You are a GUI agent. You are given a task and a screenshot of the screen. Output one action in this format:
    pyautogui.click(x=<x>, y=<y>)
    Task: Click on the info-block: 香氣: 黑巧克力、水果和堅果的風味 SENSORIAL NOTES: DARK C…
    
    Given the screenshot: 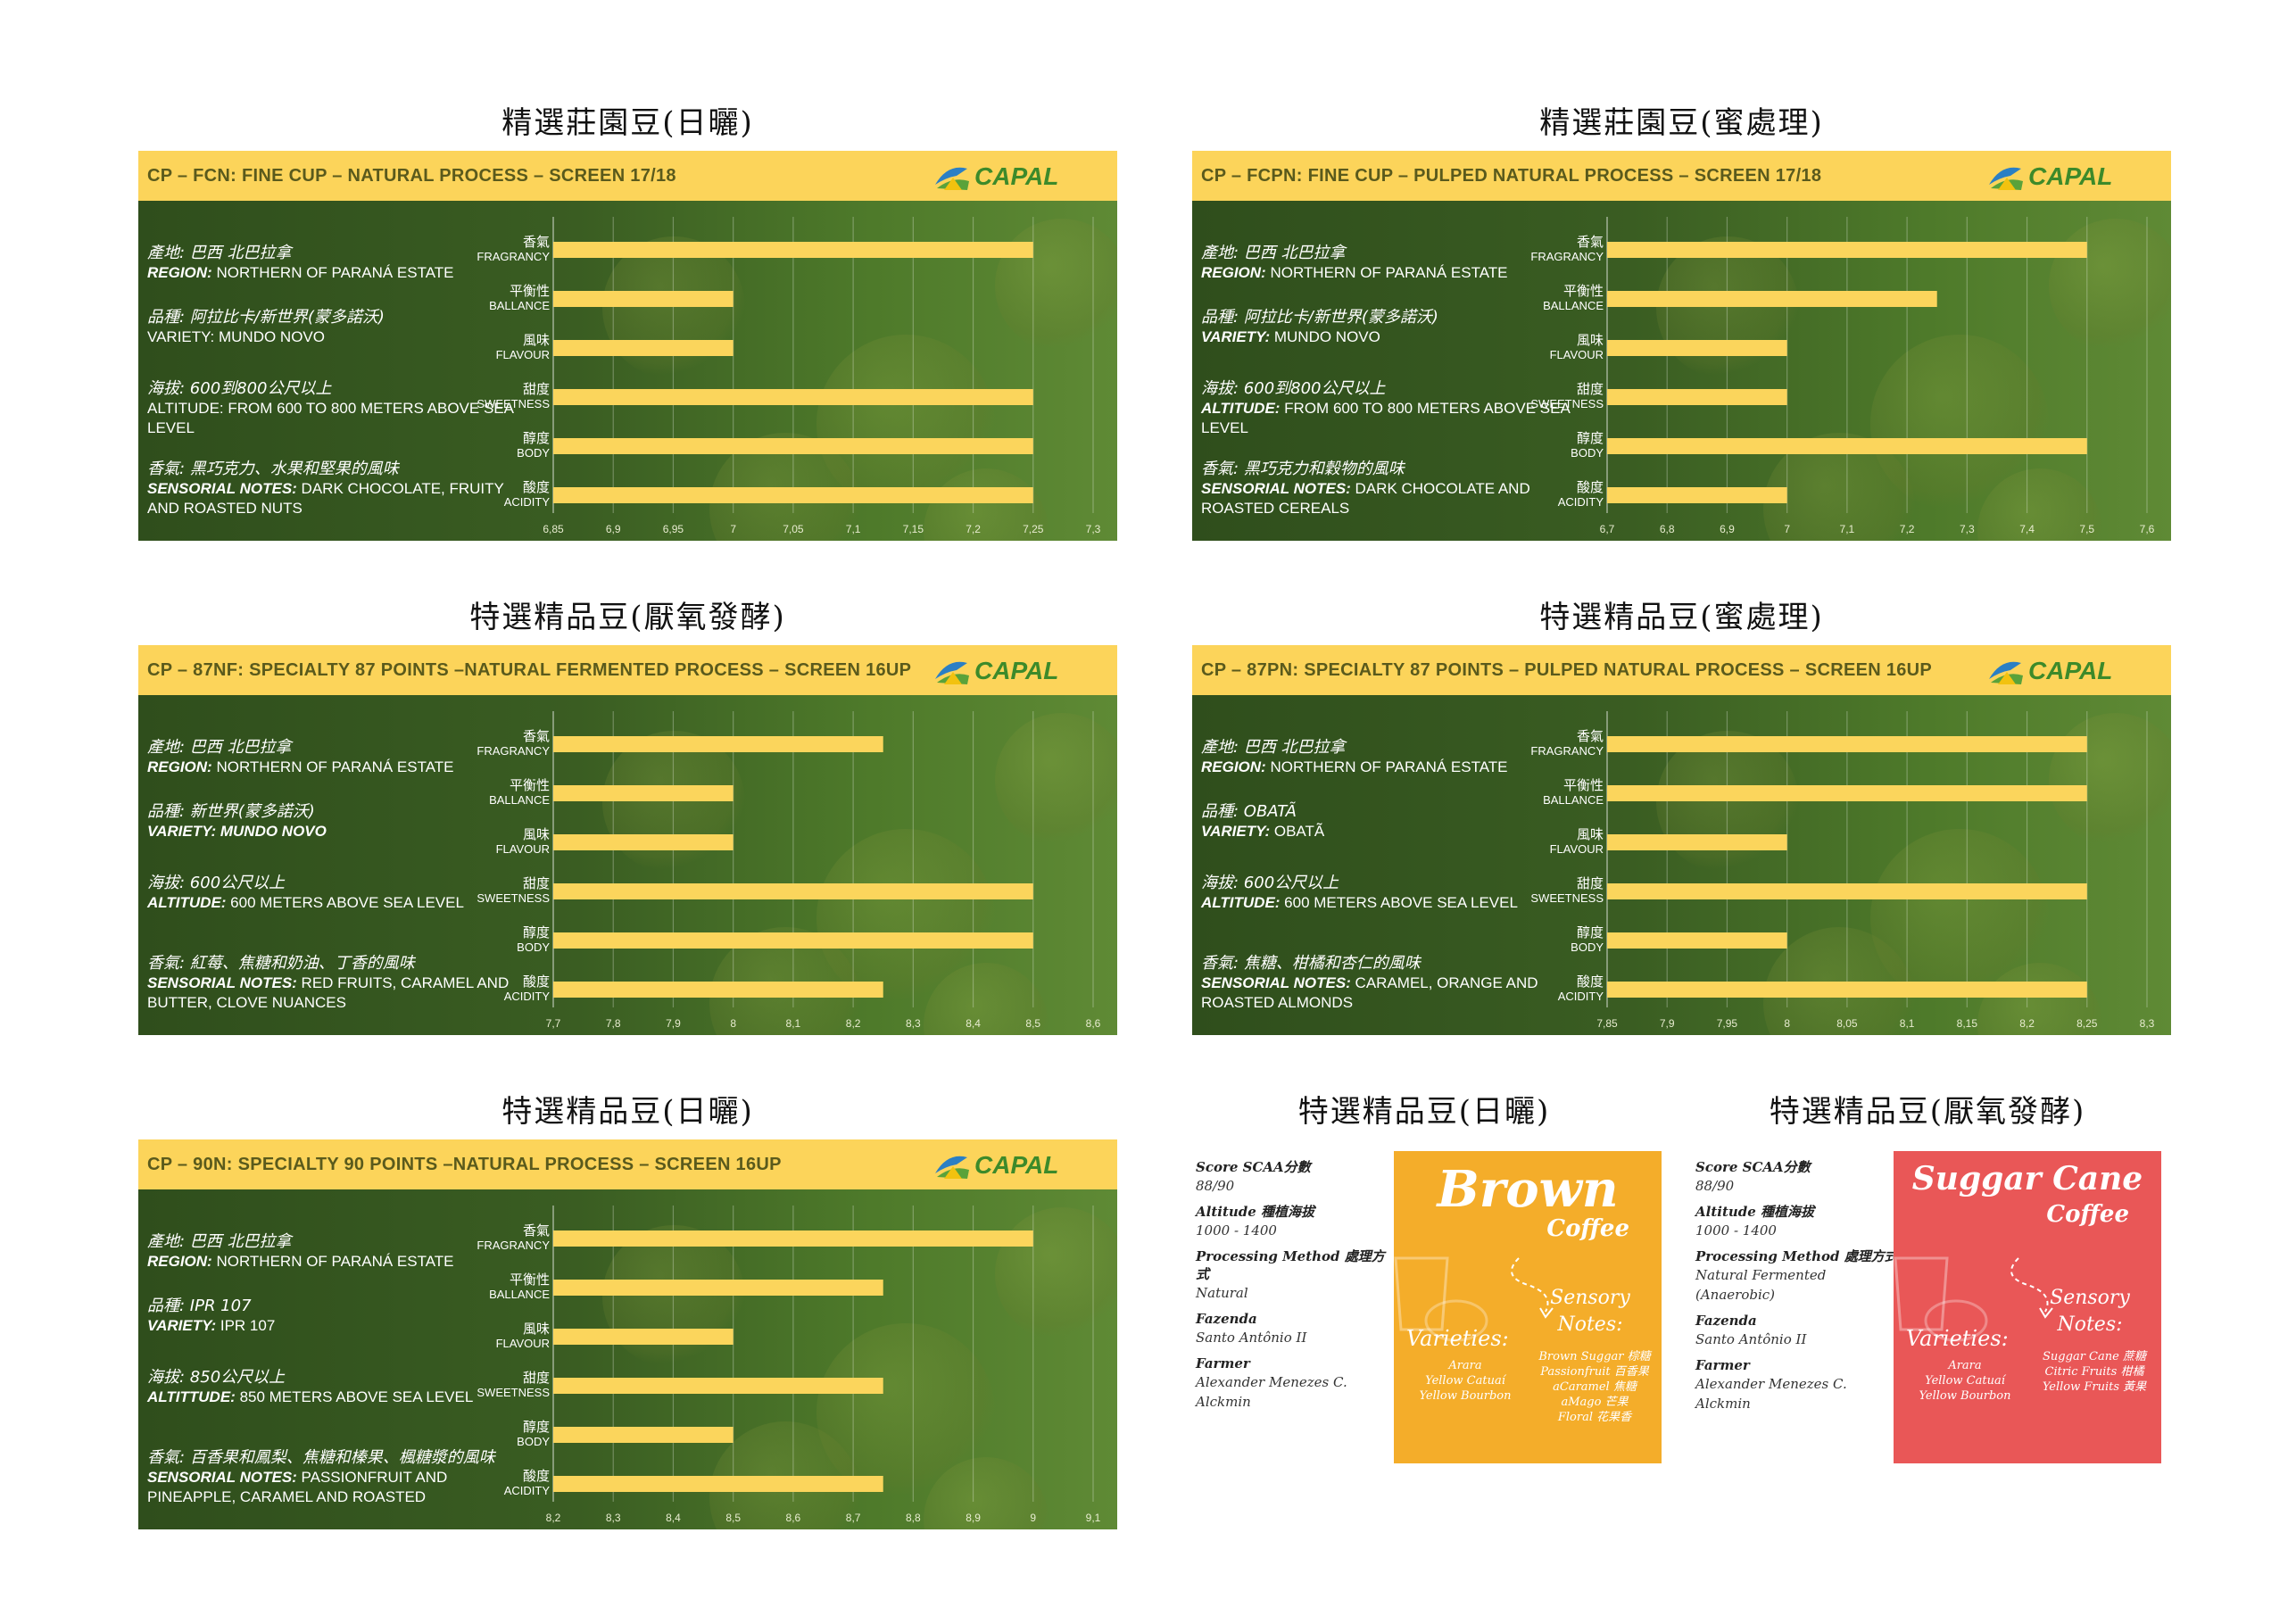 What is the action you would take?
    pyautogui.click(x=334, y=489)
    